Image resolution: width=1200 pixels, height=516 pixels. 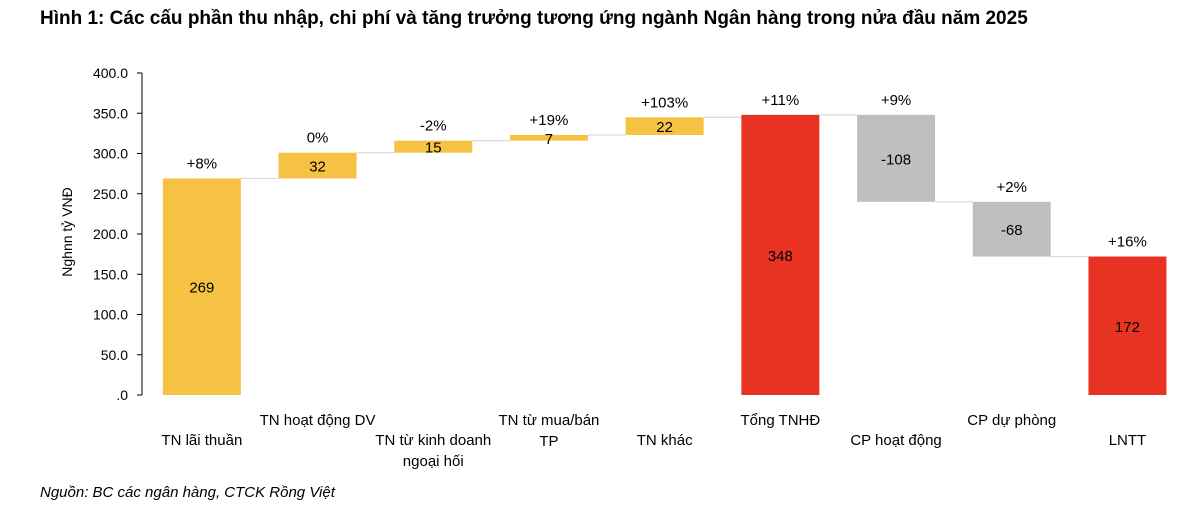 I want to click on bar-value-label: -68, so click(x=1012, y=230).